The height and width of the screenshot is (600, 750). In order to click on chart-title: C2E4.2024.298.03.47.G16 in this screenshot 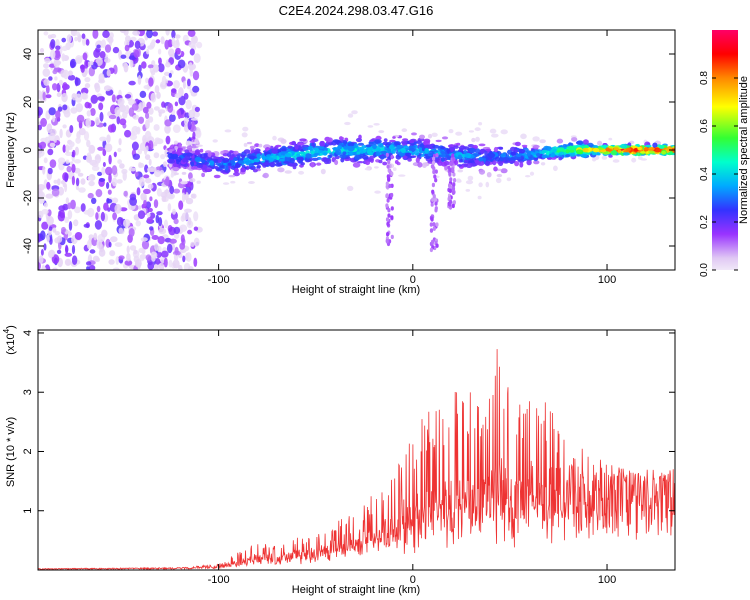, I will do `click(356, 10)`.